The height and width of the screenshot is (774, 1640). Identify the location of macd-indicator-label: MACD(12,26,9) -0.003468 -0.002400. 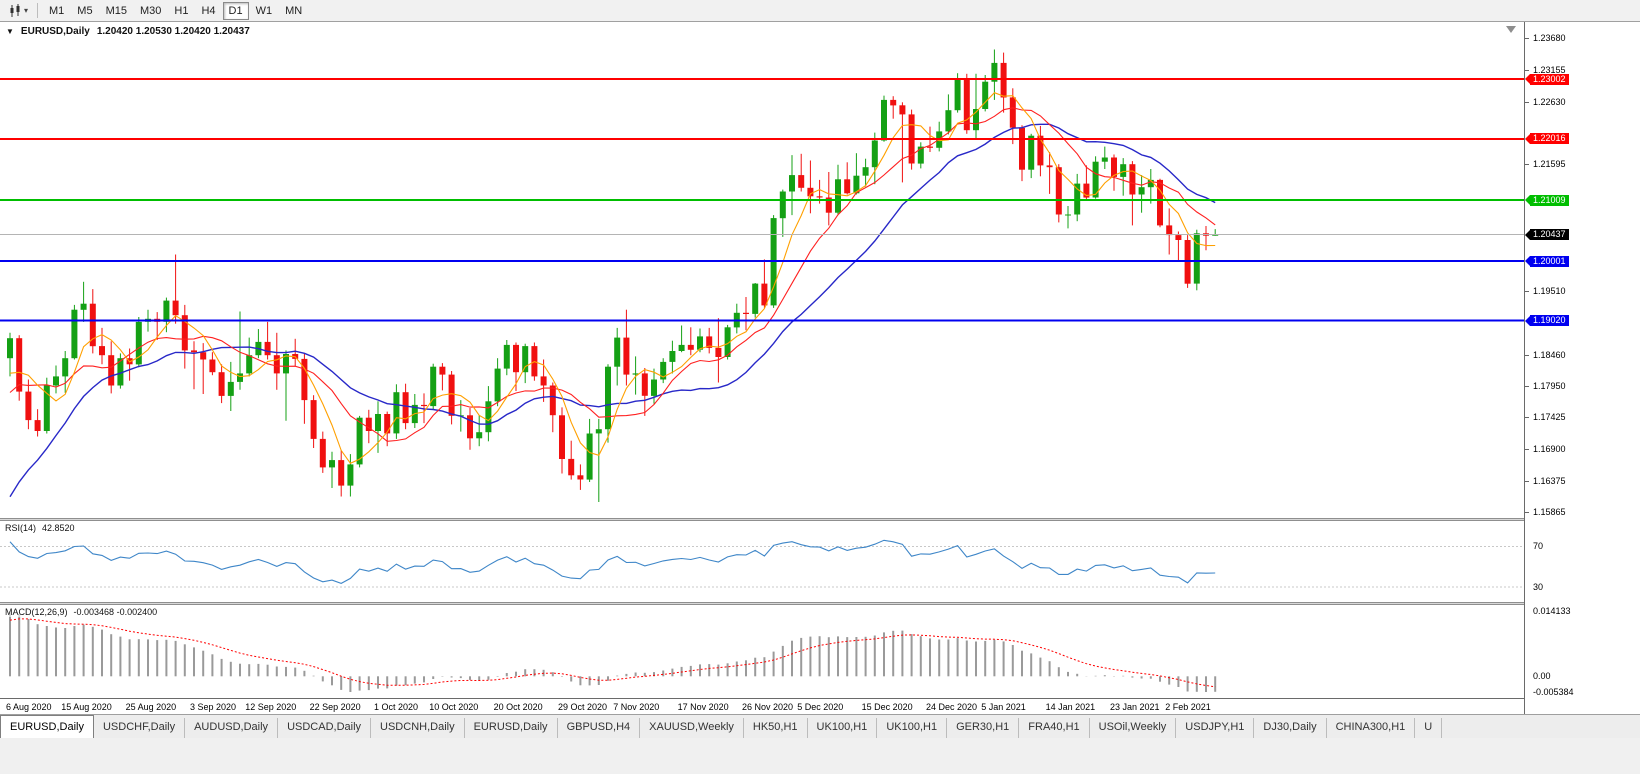
(81, 612).